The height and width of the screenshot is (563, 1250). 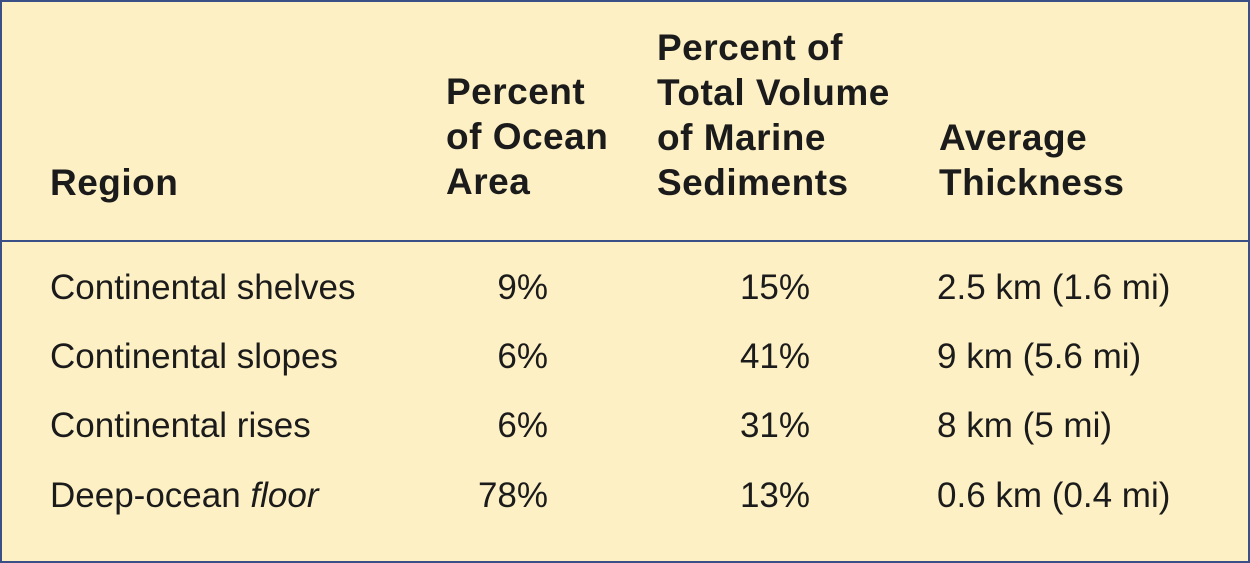 I want to click on cell-region: Deep-ocean floor, so click(x=184, y=496).